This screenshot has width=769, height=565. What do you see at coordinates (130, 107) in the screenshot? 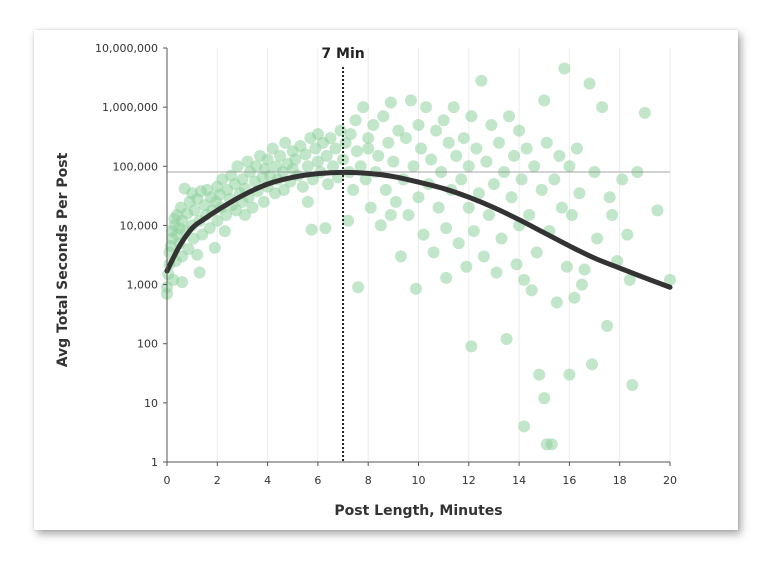
I see `y-tick-label-6: 1,000,000` at bounding box center [130, 107].